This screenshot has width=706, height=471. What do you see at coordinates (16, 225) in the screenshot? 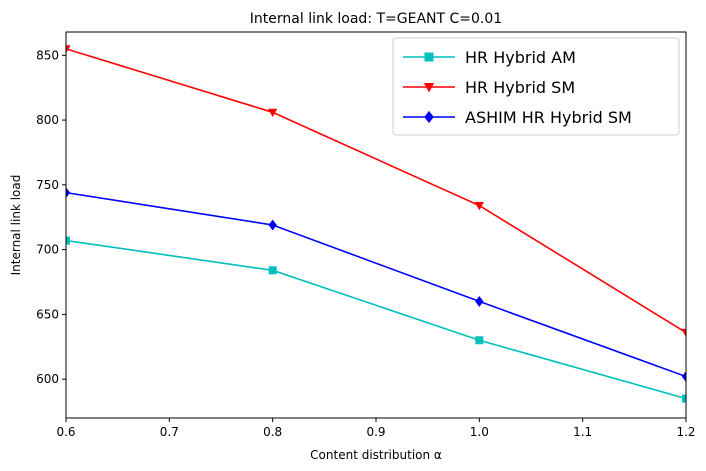
I see `y-axis-label: Internal link load` at bounding box center [16, 225].